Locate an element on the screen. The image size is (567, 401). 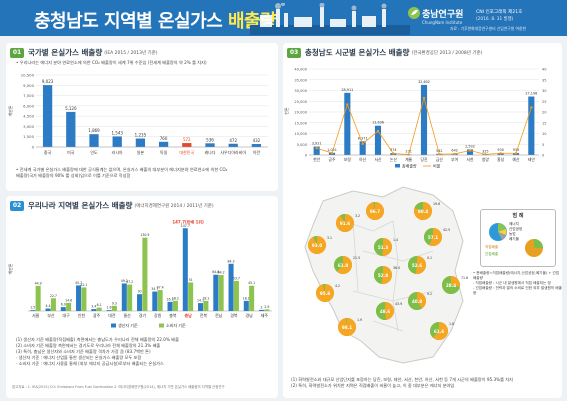
x-tick-label: 전북 is located at coordinates (204, 315).